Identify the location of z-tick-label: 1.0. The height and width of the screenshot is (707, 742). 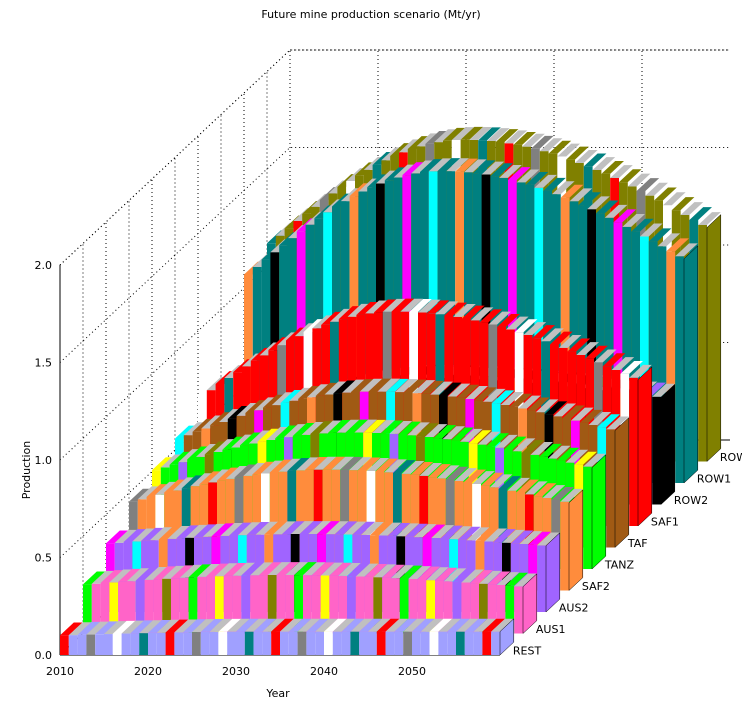
(44, 460).